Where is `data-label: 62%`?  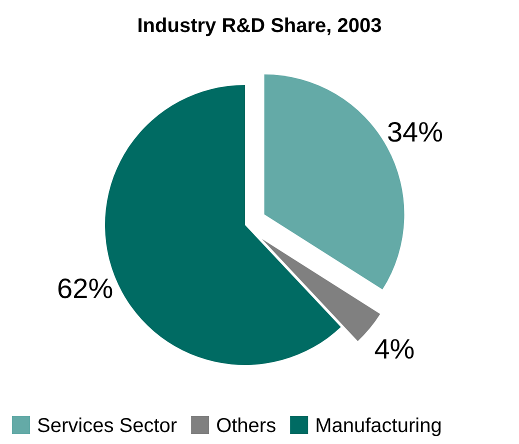 data-label: 62% is located at coordinates (85, 288).